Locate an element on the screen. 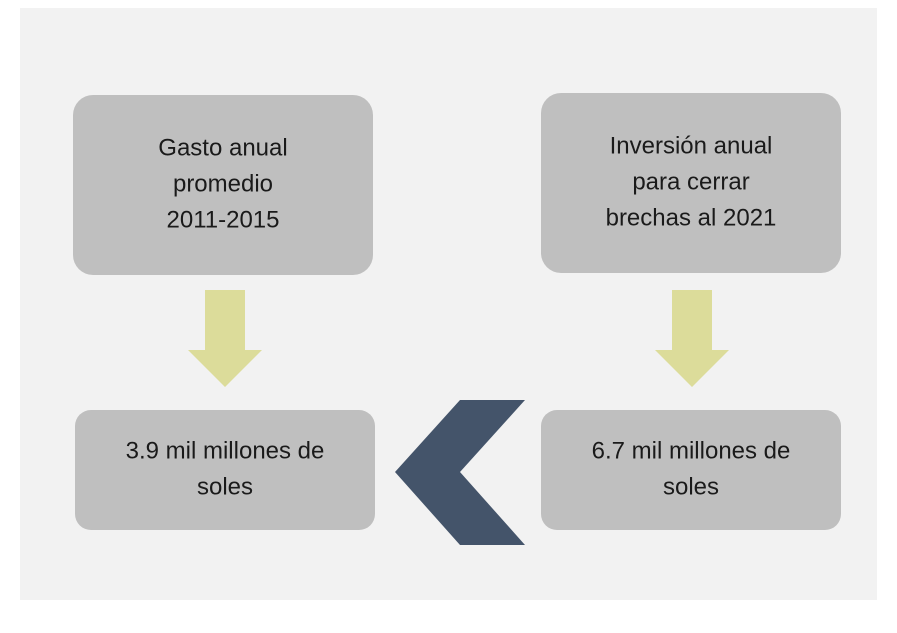 Image resolution: width=897 pixels, height=633 pixels. box-label: brechas al 2021 is located at coordinates (691, 217).